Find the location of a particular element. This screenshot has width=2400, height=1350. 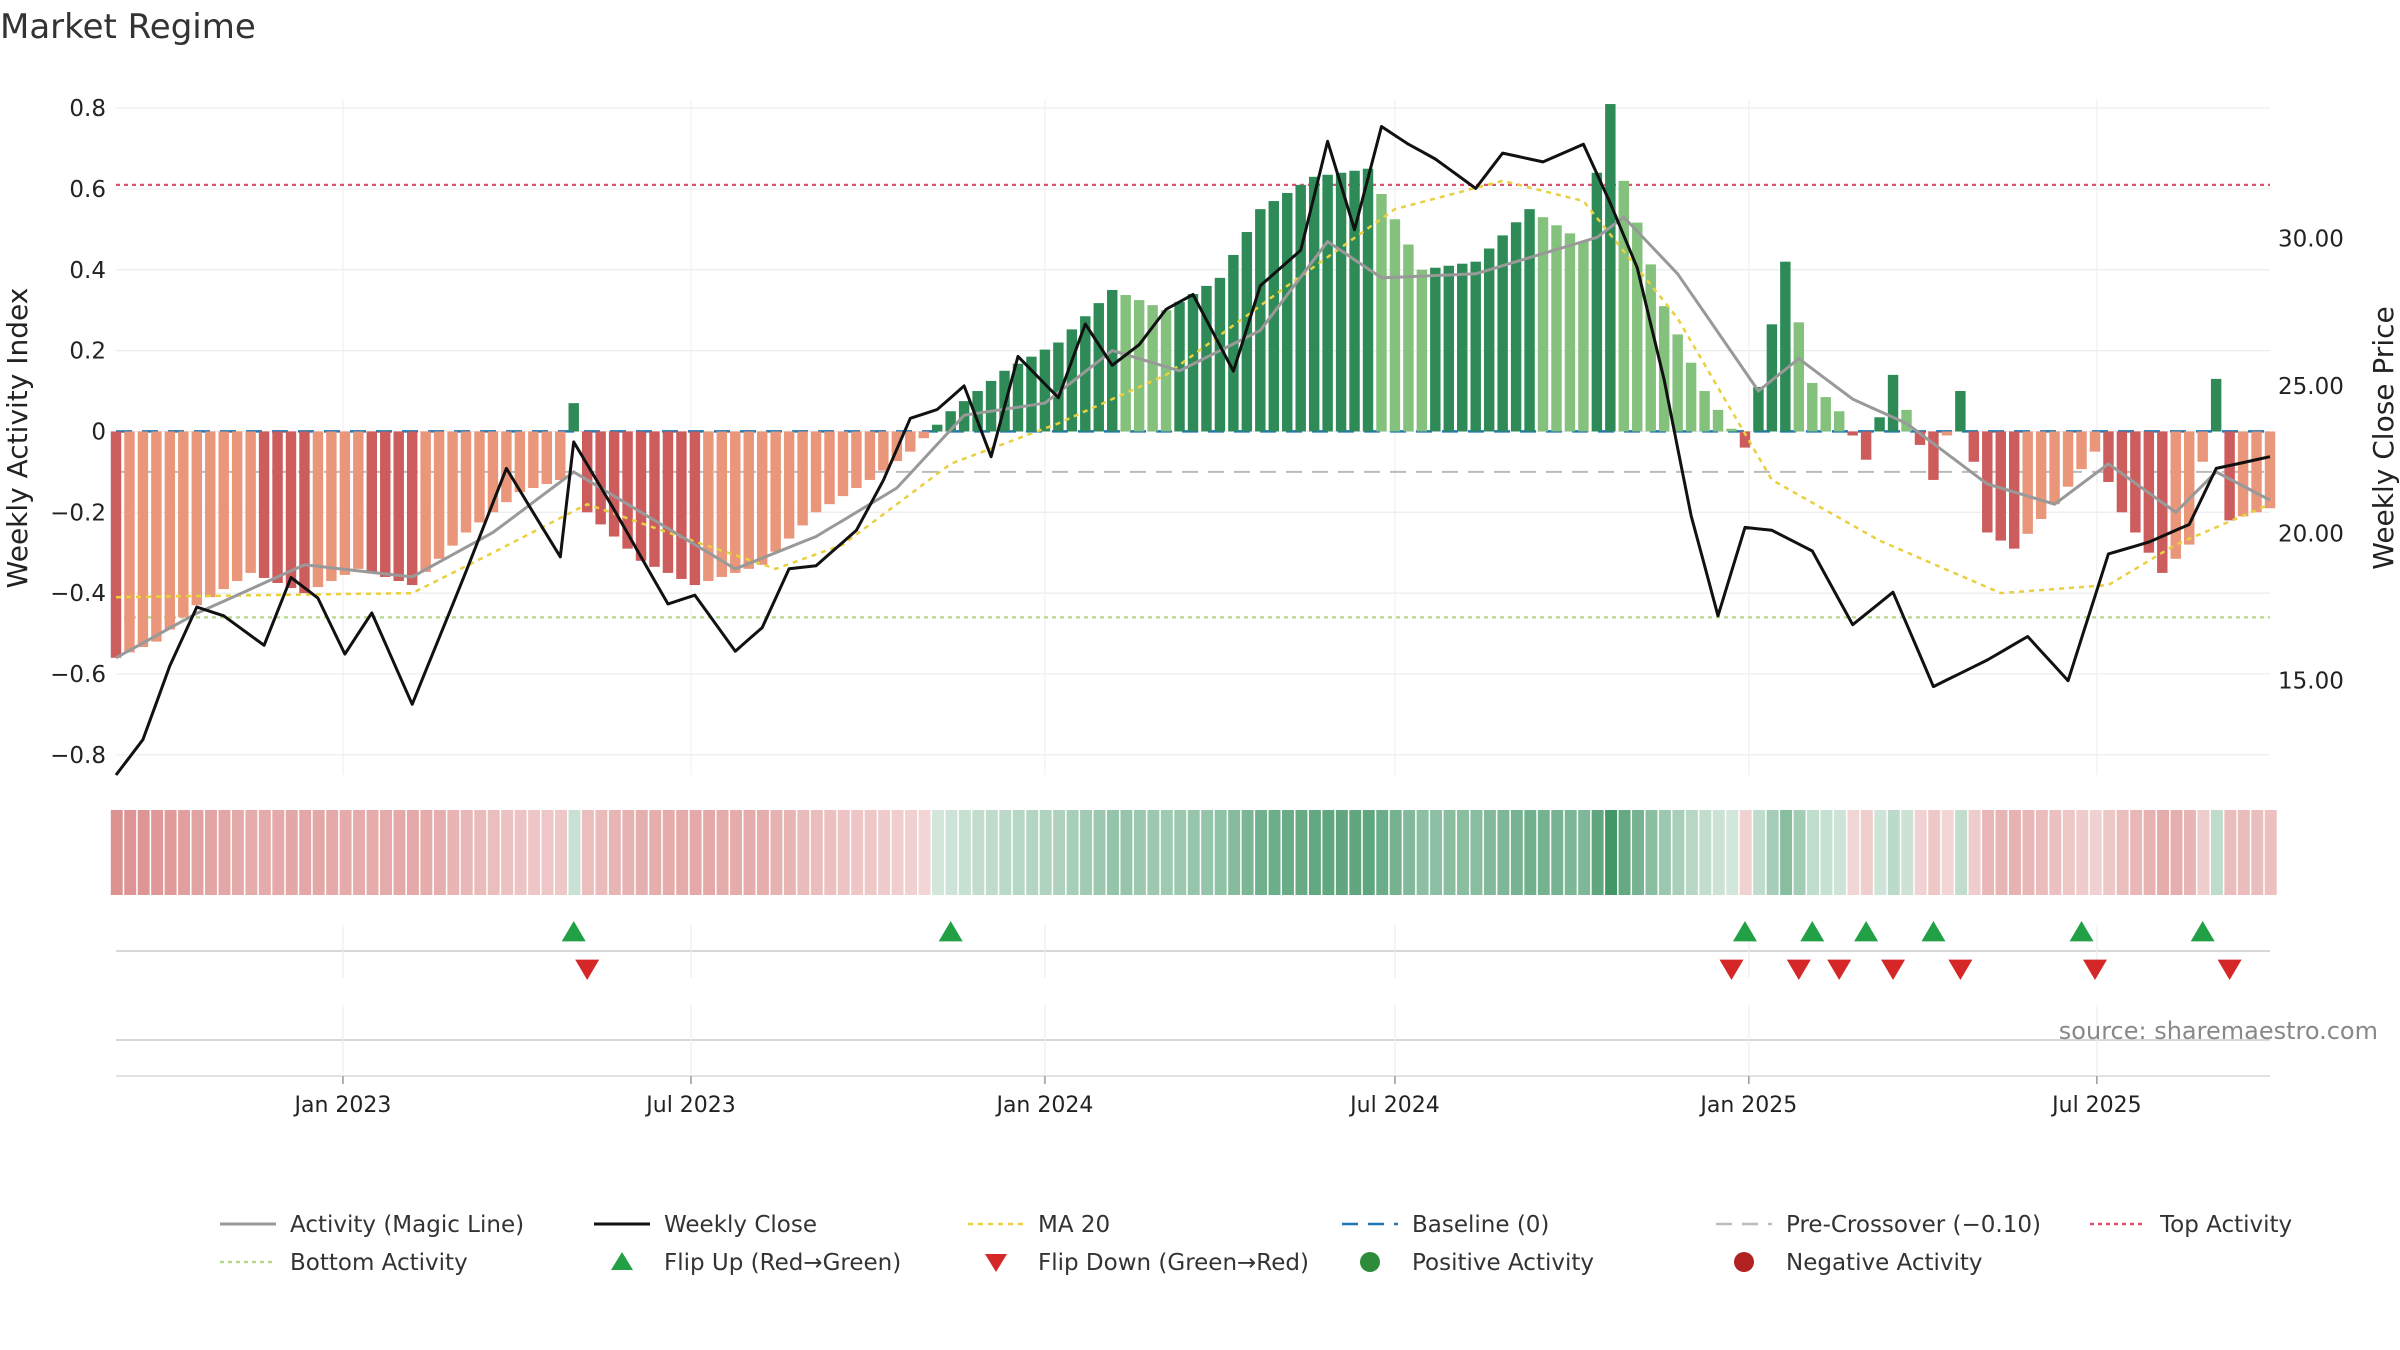

legend-label: Flip Down (Green→Red) is located at coordinates (1173, 1263).